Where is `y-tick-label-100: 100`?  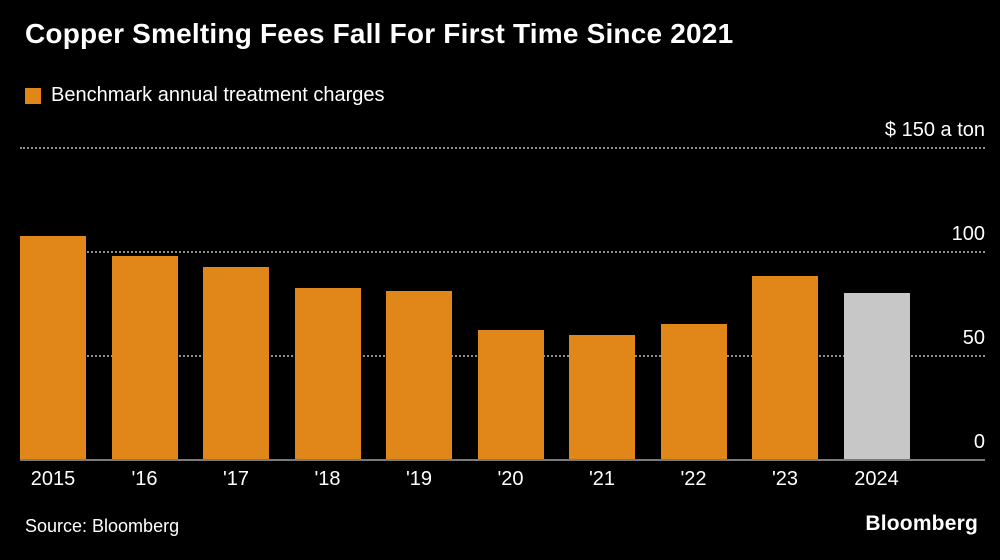 y-tick-label-100: 100 is located at coordinates (968, 234).